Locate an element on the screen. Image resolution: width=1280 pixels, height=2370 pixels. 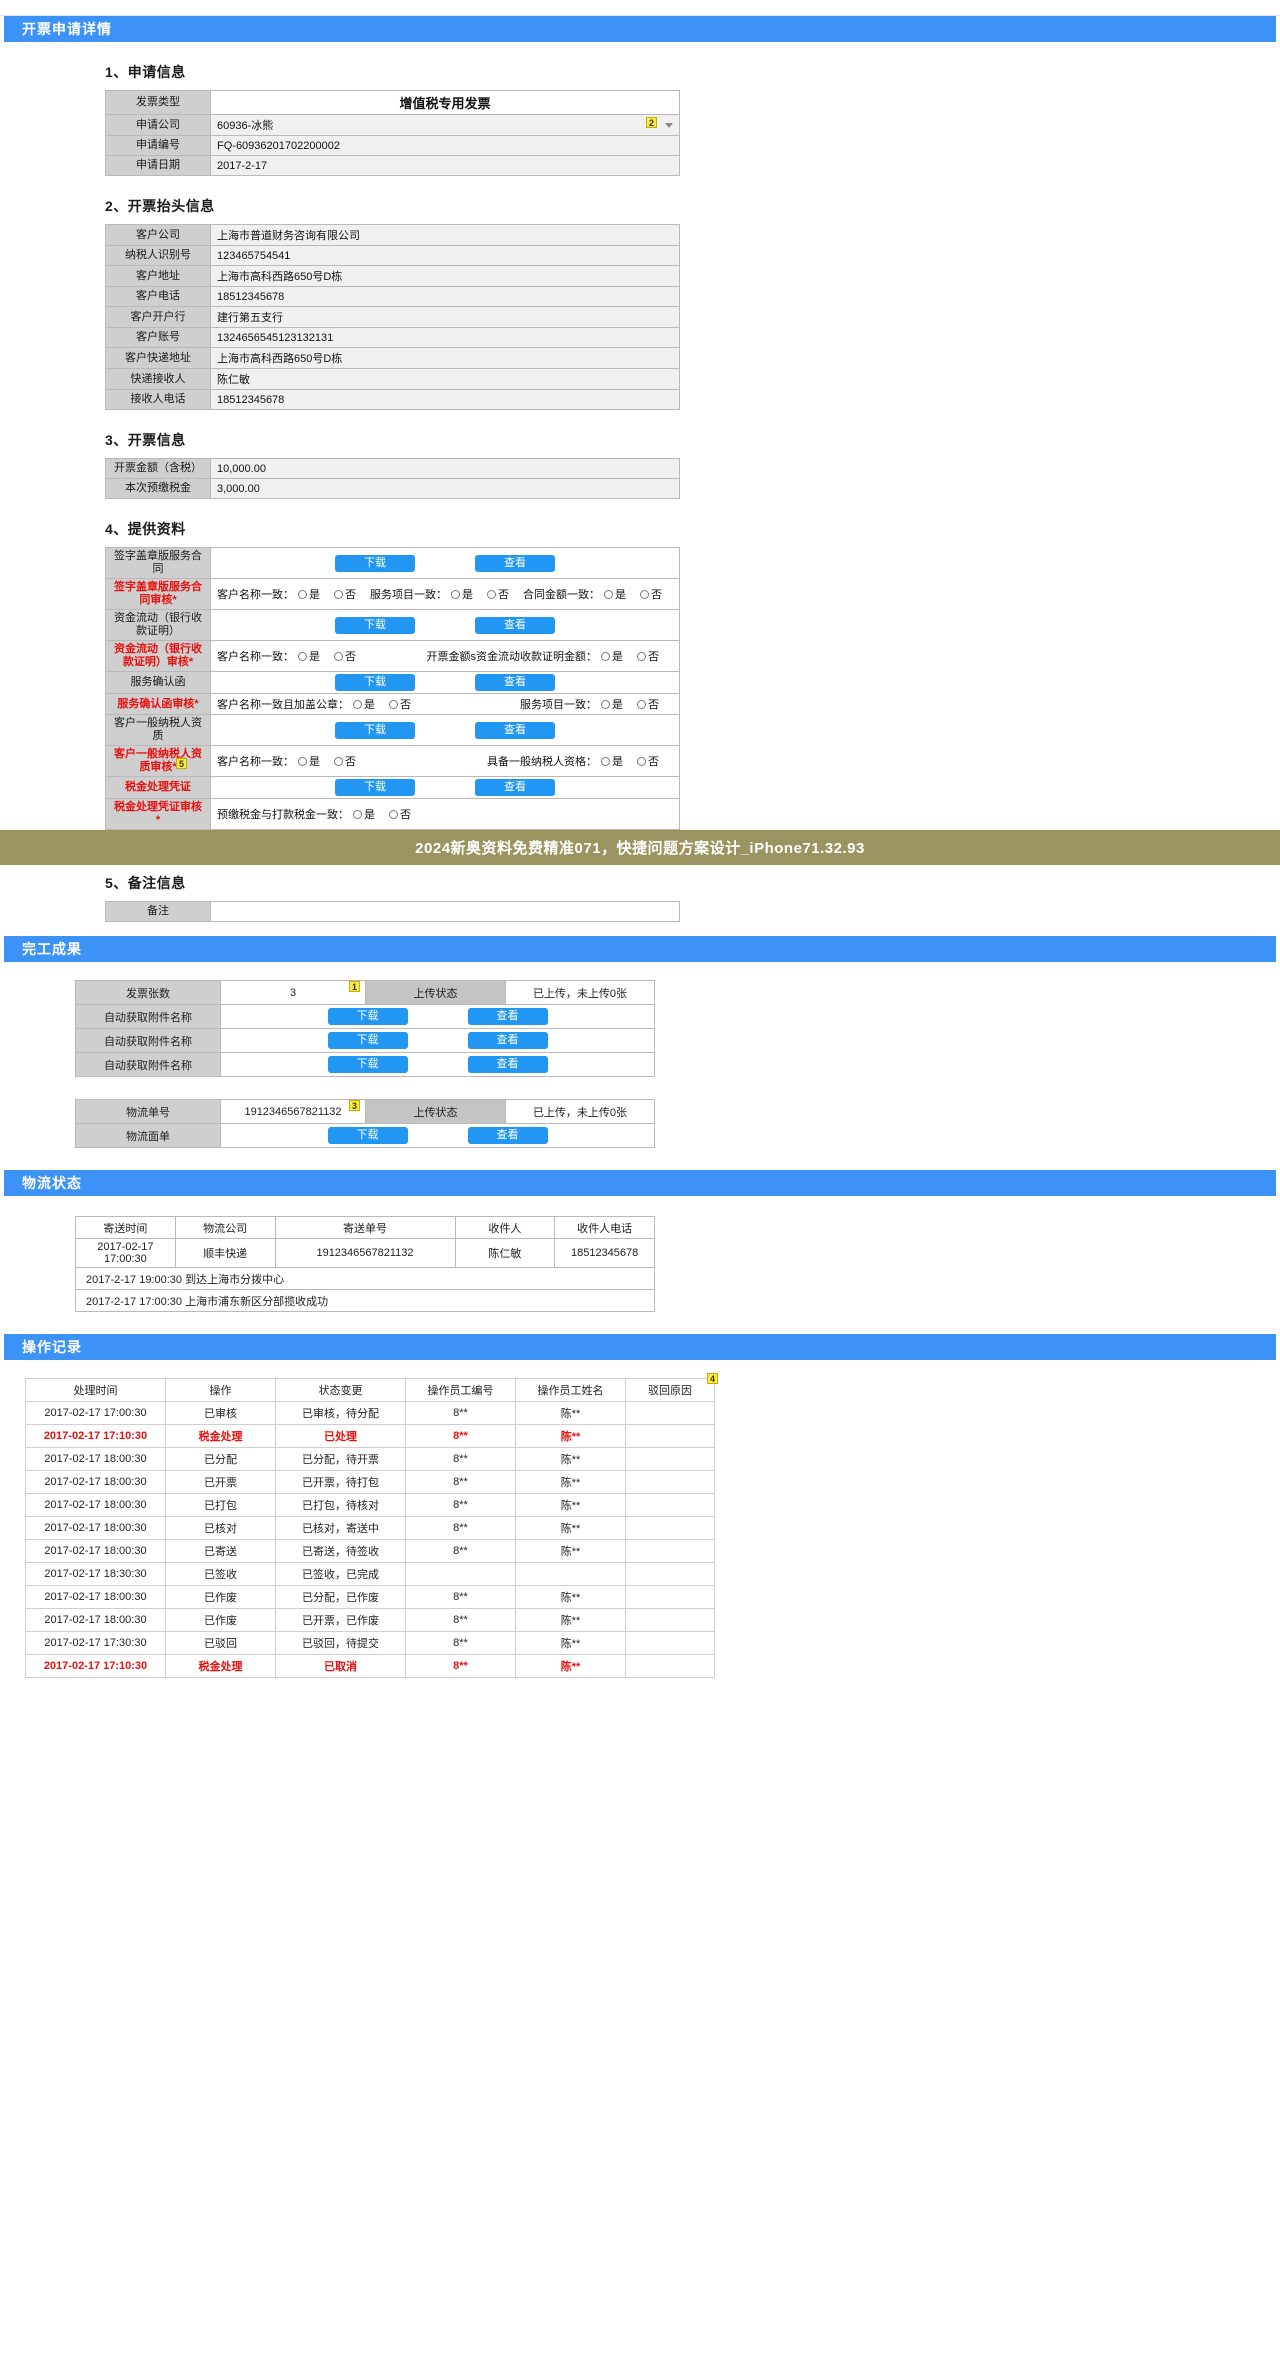
cell-emp-id: 8** is located at coordinates (460, 1643).